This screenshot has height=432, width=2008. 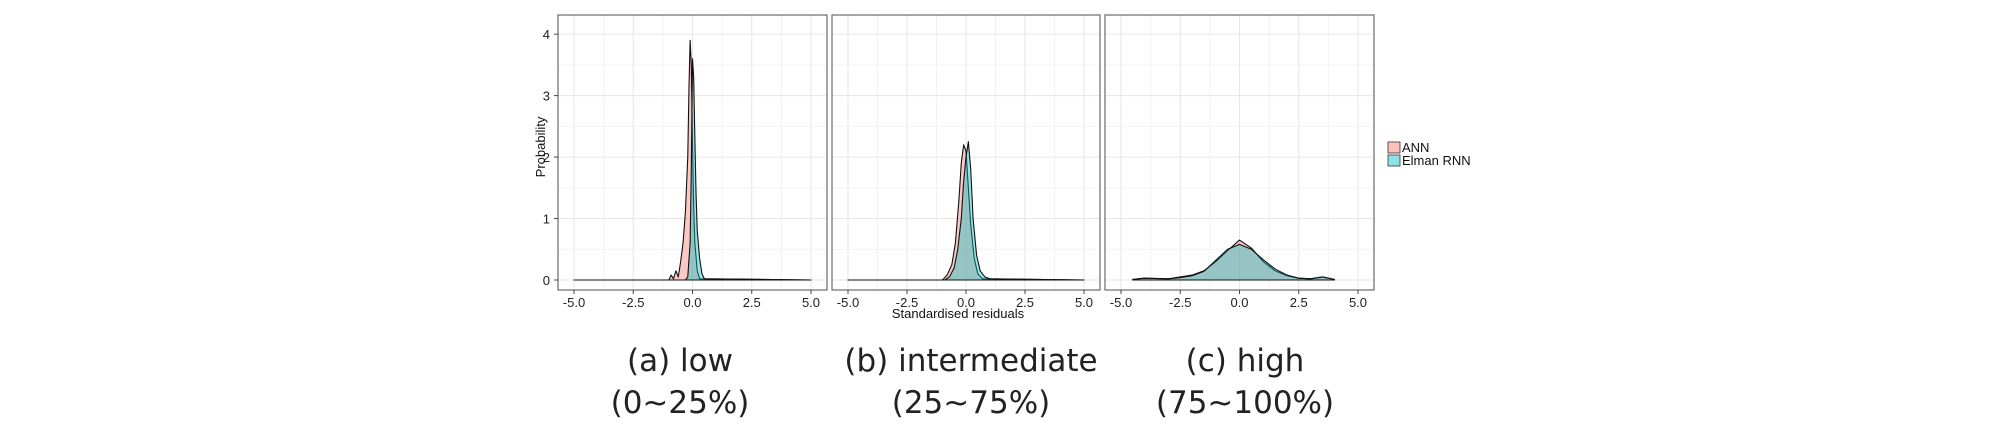 I want to click on y-tick-label: 1, so click(x=546, y=219).